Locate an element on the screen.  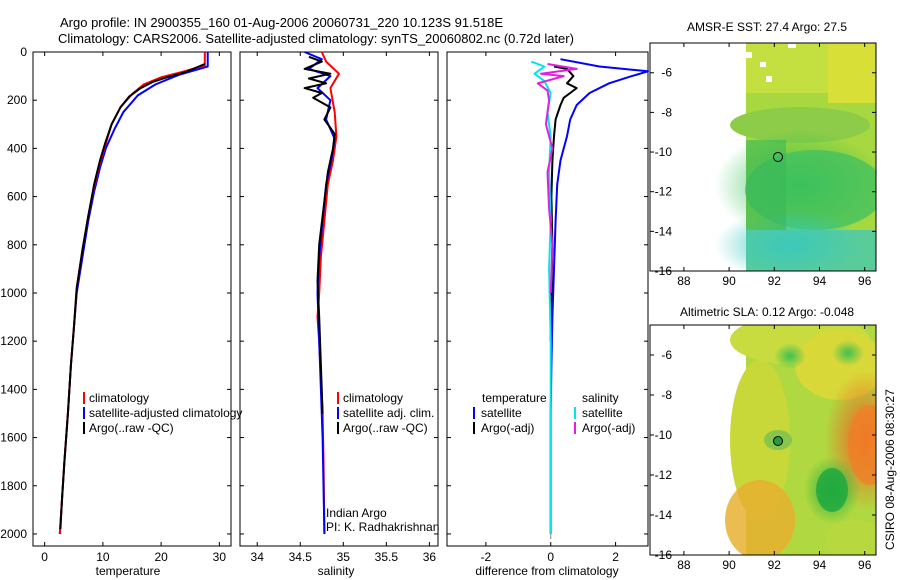
annotation-pi: PI: K. Radhakrishnan is located at coordinates (382, 527).